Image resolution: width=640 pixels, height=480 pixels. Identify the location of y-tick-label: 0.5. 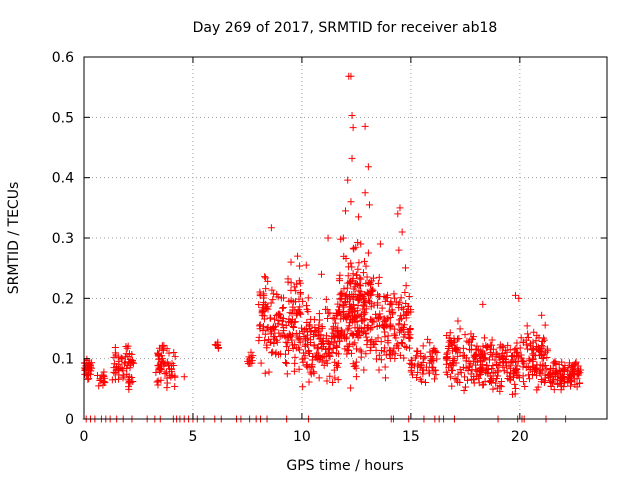
(63, 118).